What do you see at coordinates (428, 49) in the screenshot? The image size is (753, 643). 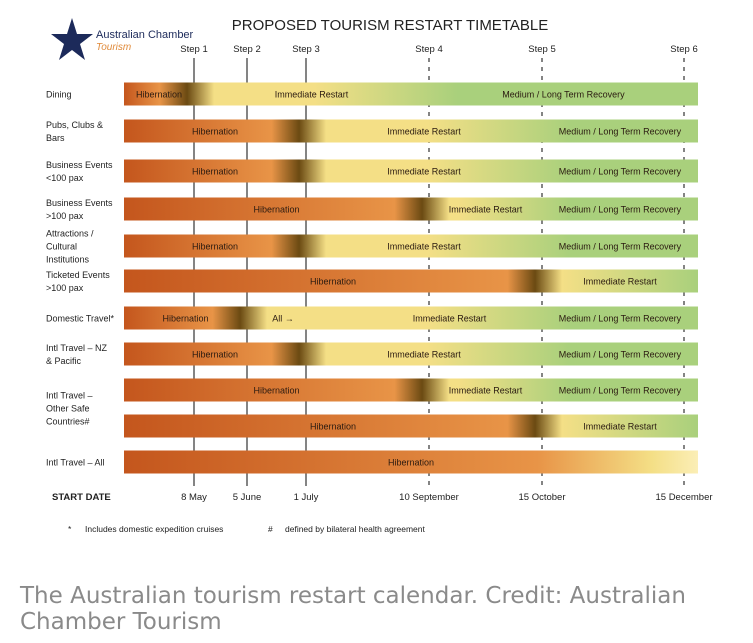 I see `step-header-4: Step 4` at bounding box center [428, 49].